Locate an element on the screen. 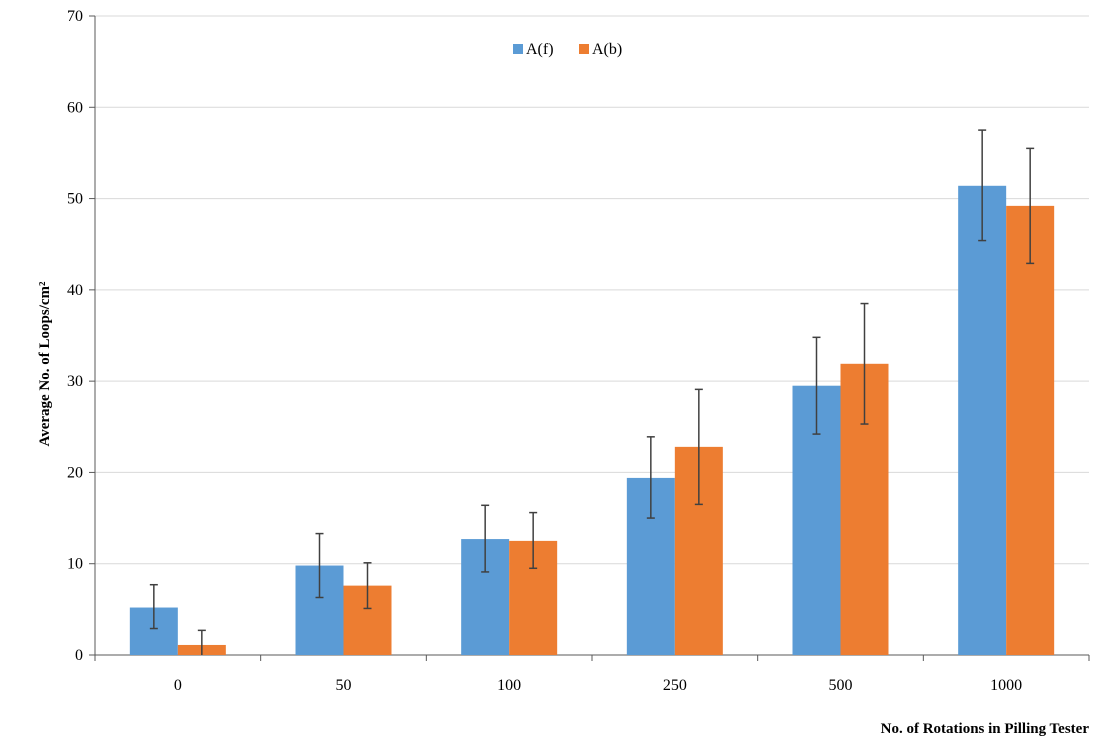  y-tick-label: 50 is located at coordinates (75, 199).